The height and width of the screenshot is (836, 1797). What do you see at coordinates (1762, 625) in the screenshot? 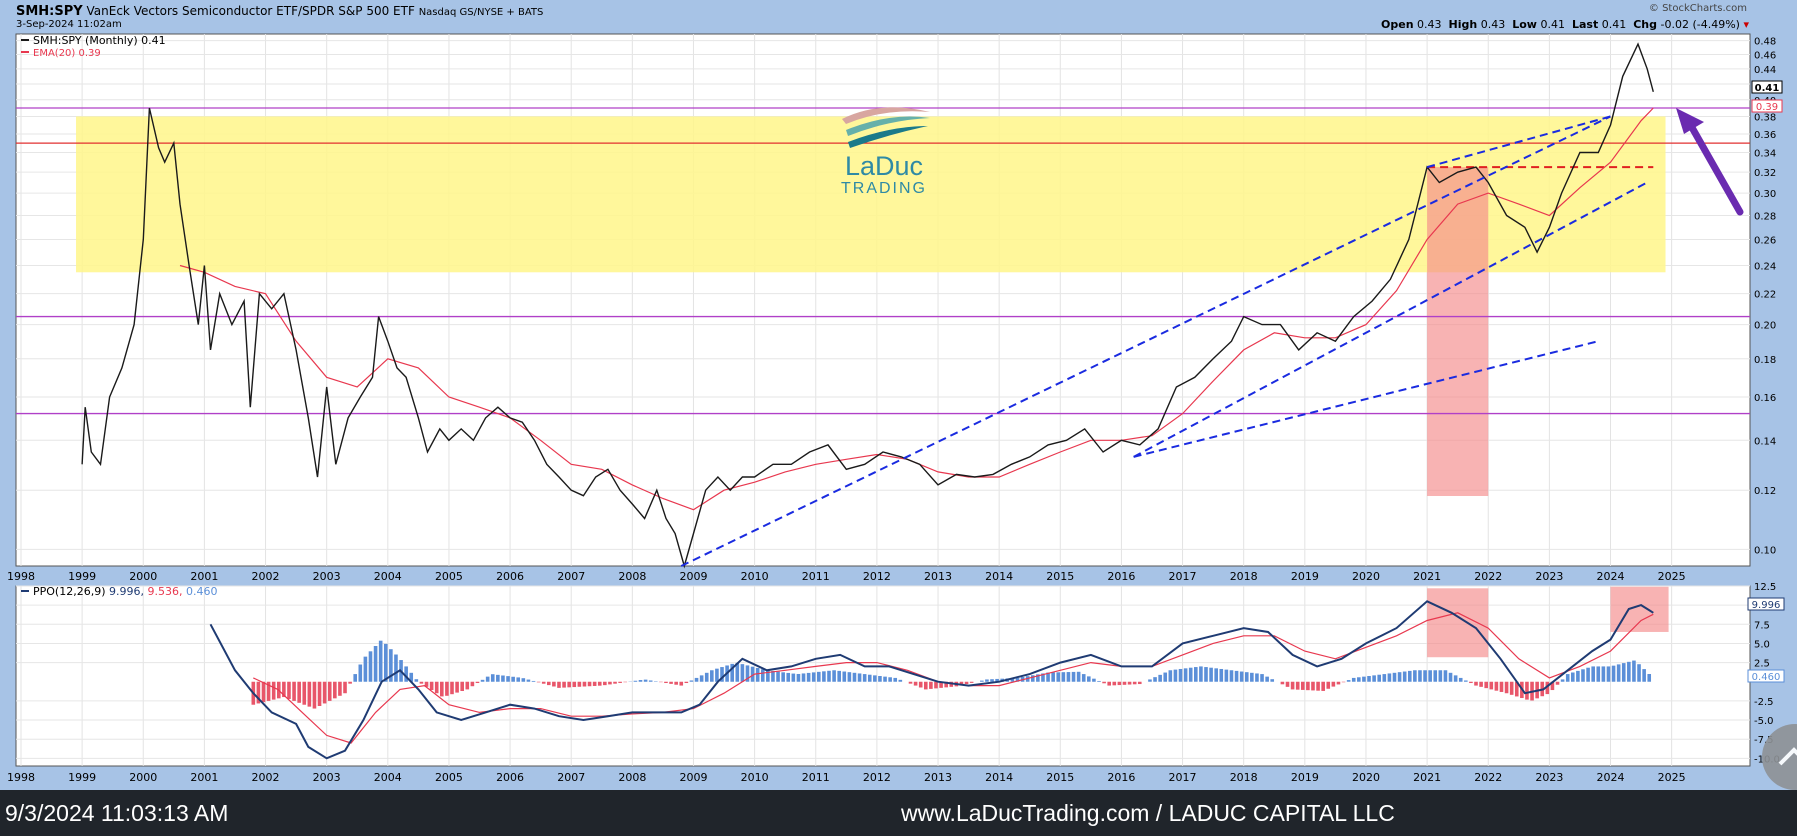
I see `ppo-y-tick-label: 7.5` at bounding box center [1762, 625].